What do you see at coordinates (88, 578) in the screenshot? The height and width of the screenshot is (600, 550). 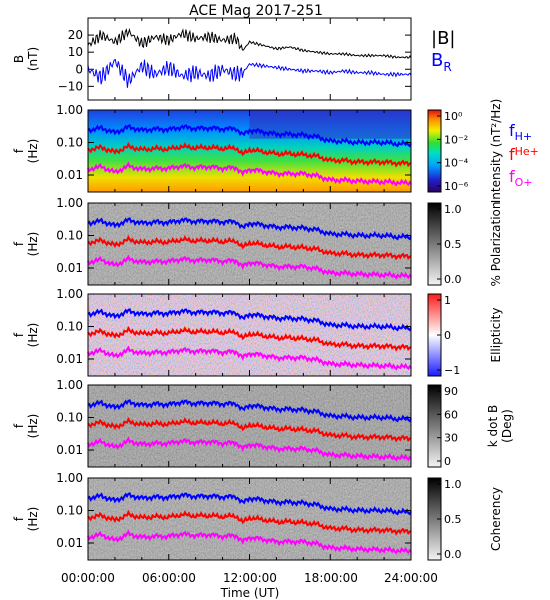 I see `x-tick-label: 00:00:00` at bounding box center [88, 578].